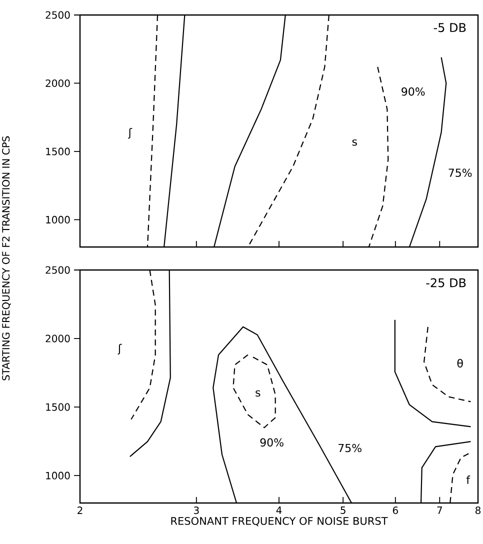  I want to click on text: -5 DB, so click(450, 27).